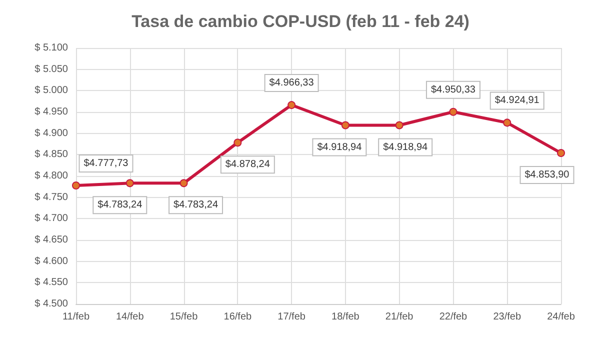  What do you see at coordinates (51, 218) in the screenshot?
I see `y-tick-label: $ 4.700` at bounding box center [51, 218].